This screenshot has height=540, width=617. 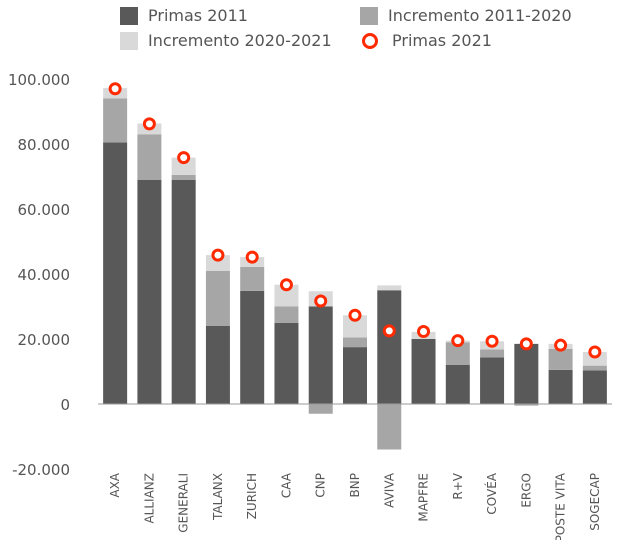 What do you see at coordinates (218, 497) in the screenshot?
I see `x-tick-label: TALANX` at bounding box center [218, 497].